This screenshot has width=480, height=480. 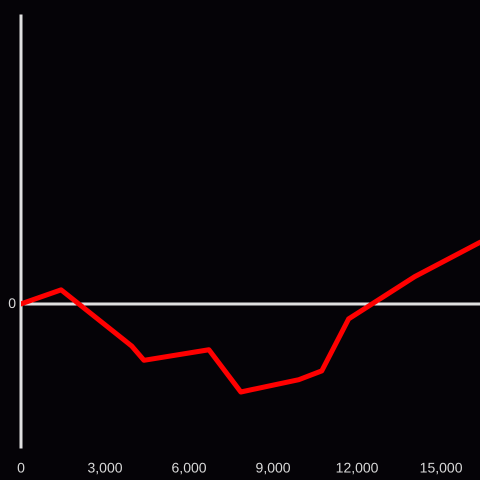 I want to click on ref-line-label: 0, so click(x=12, y=302).